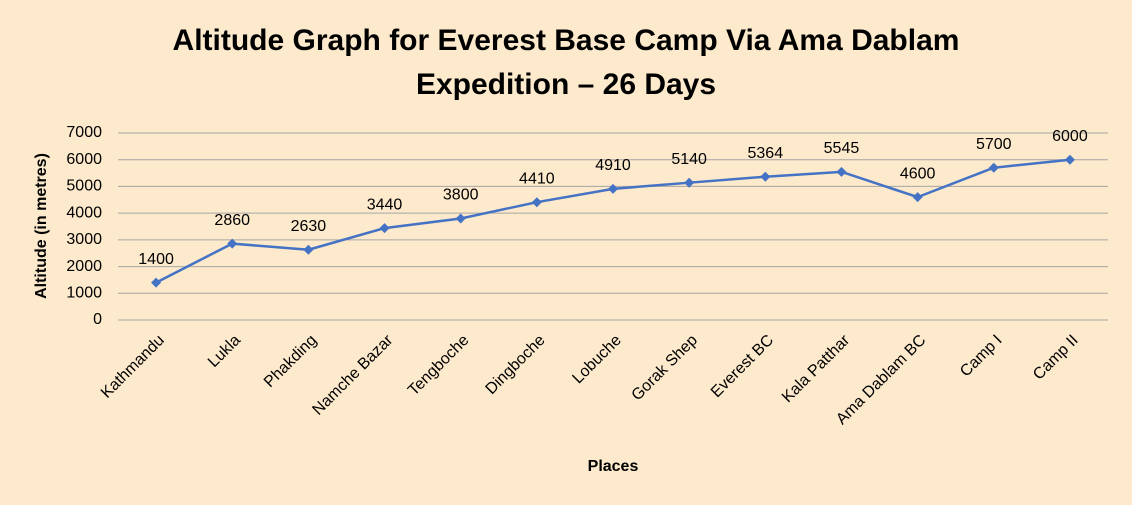 The image size is (1132, 505). Describe the element at coordinates (84, 293) in the screenshot. I see `y-tick-label: 1000` at that location.